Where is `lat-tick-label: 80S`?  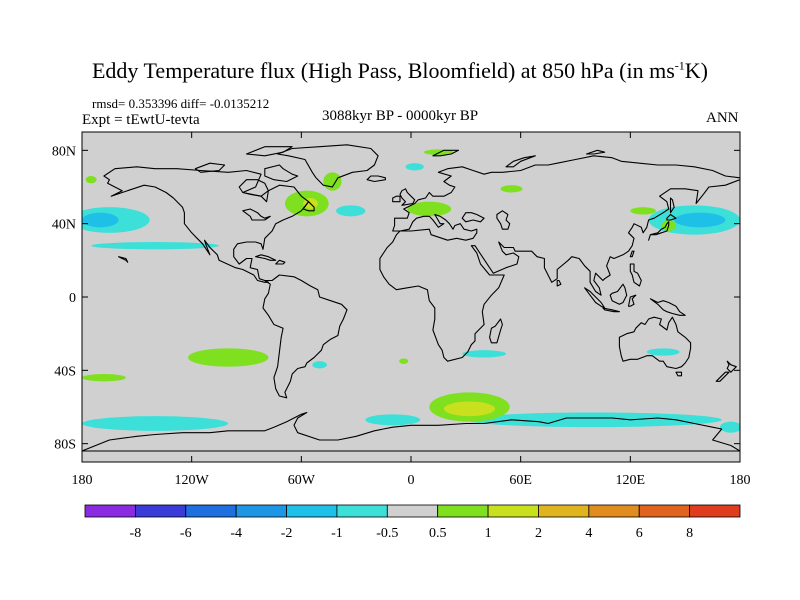
lat-tick-label: 80S is located at coordinates (65, 445).